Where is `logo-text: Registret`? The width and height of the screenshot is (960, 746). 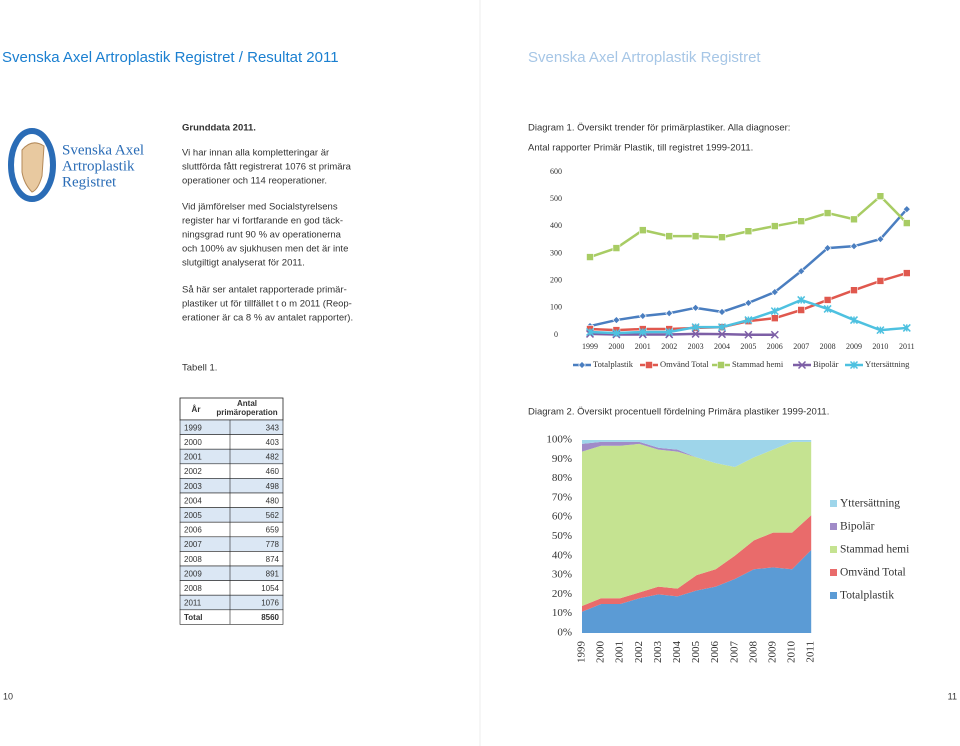
logo-text: Registret is located at coordinates (89, 182).